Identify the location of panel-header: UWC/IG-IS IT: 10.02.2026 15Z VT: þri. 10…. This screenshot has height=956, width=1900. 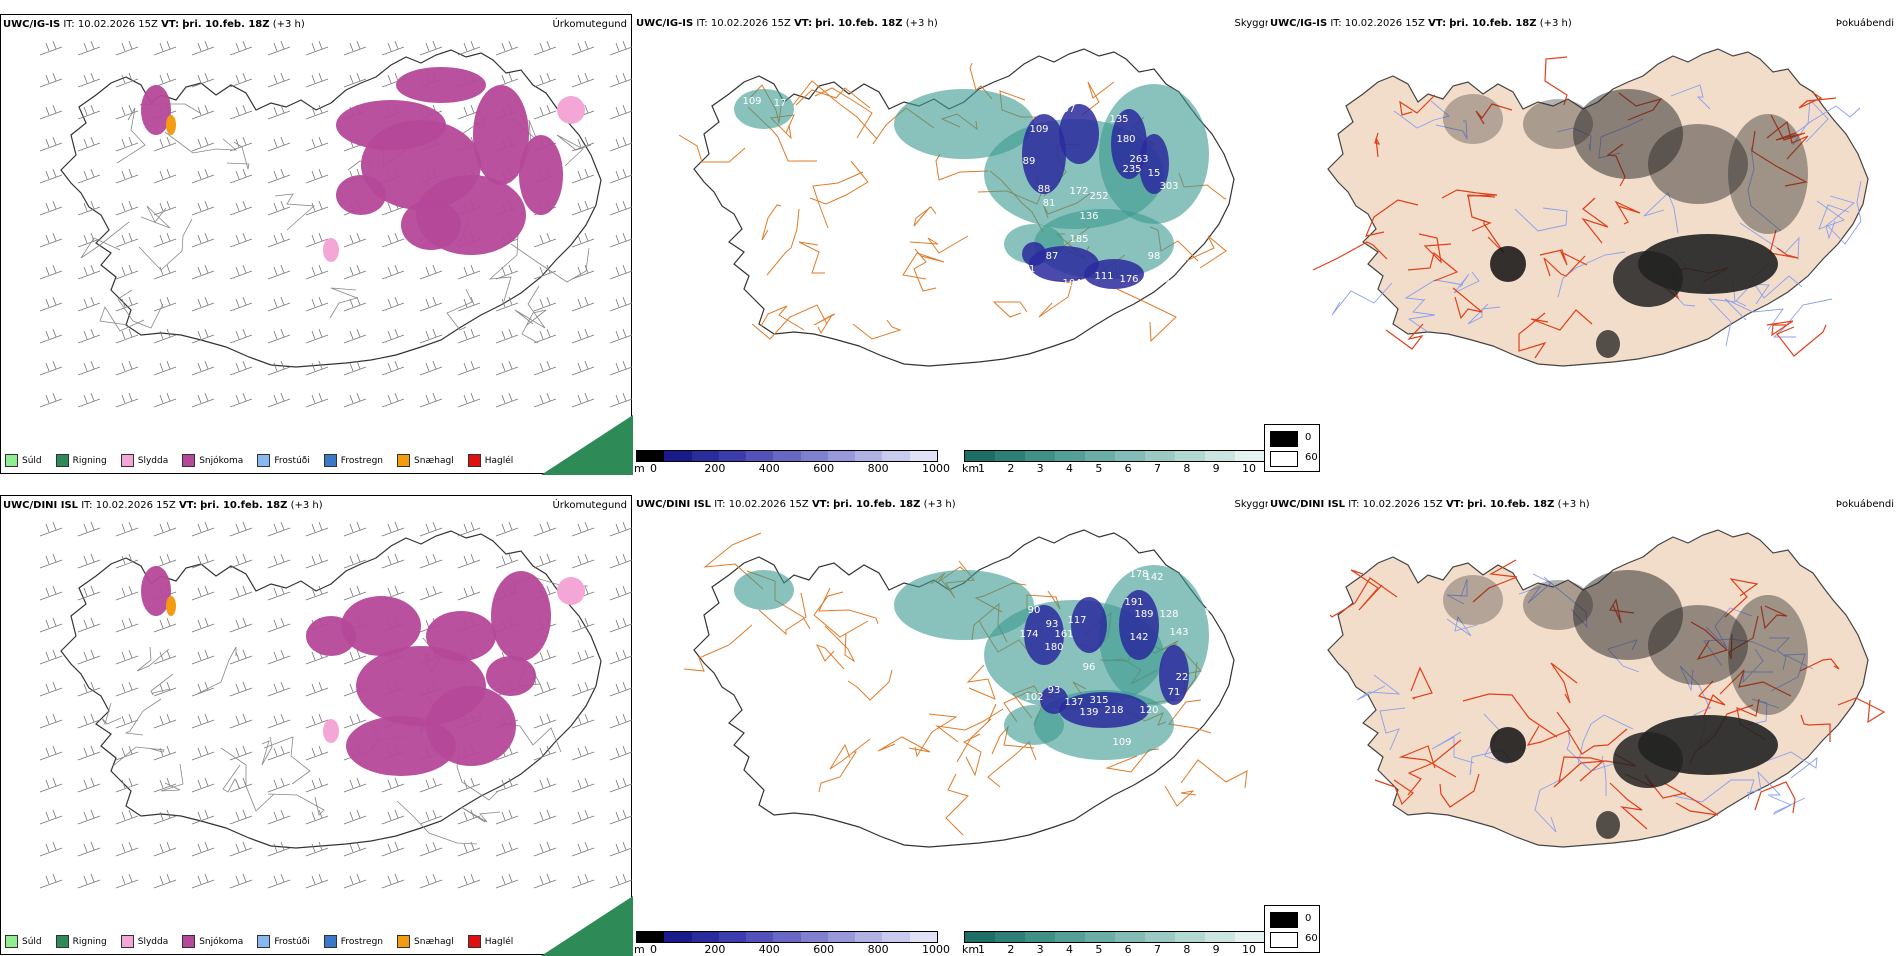
(787, 23).